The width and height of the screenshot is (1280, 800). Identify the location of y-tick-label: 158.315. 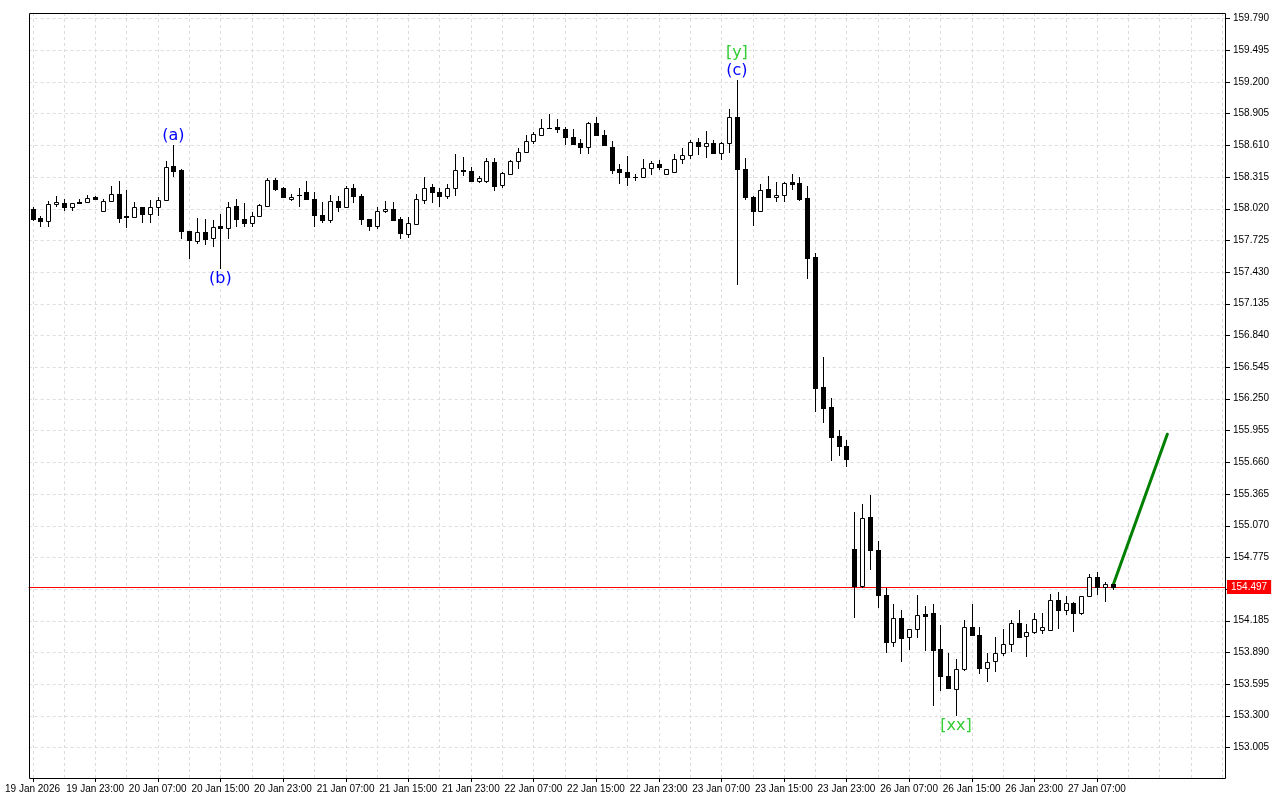
(1251, 176).